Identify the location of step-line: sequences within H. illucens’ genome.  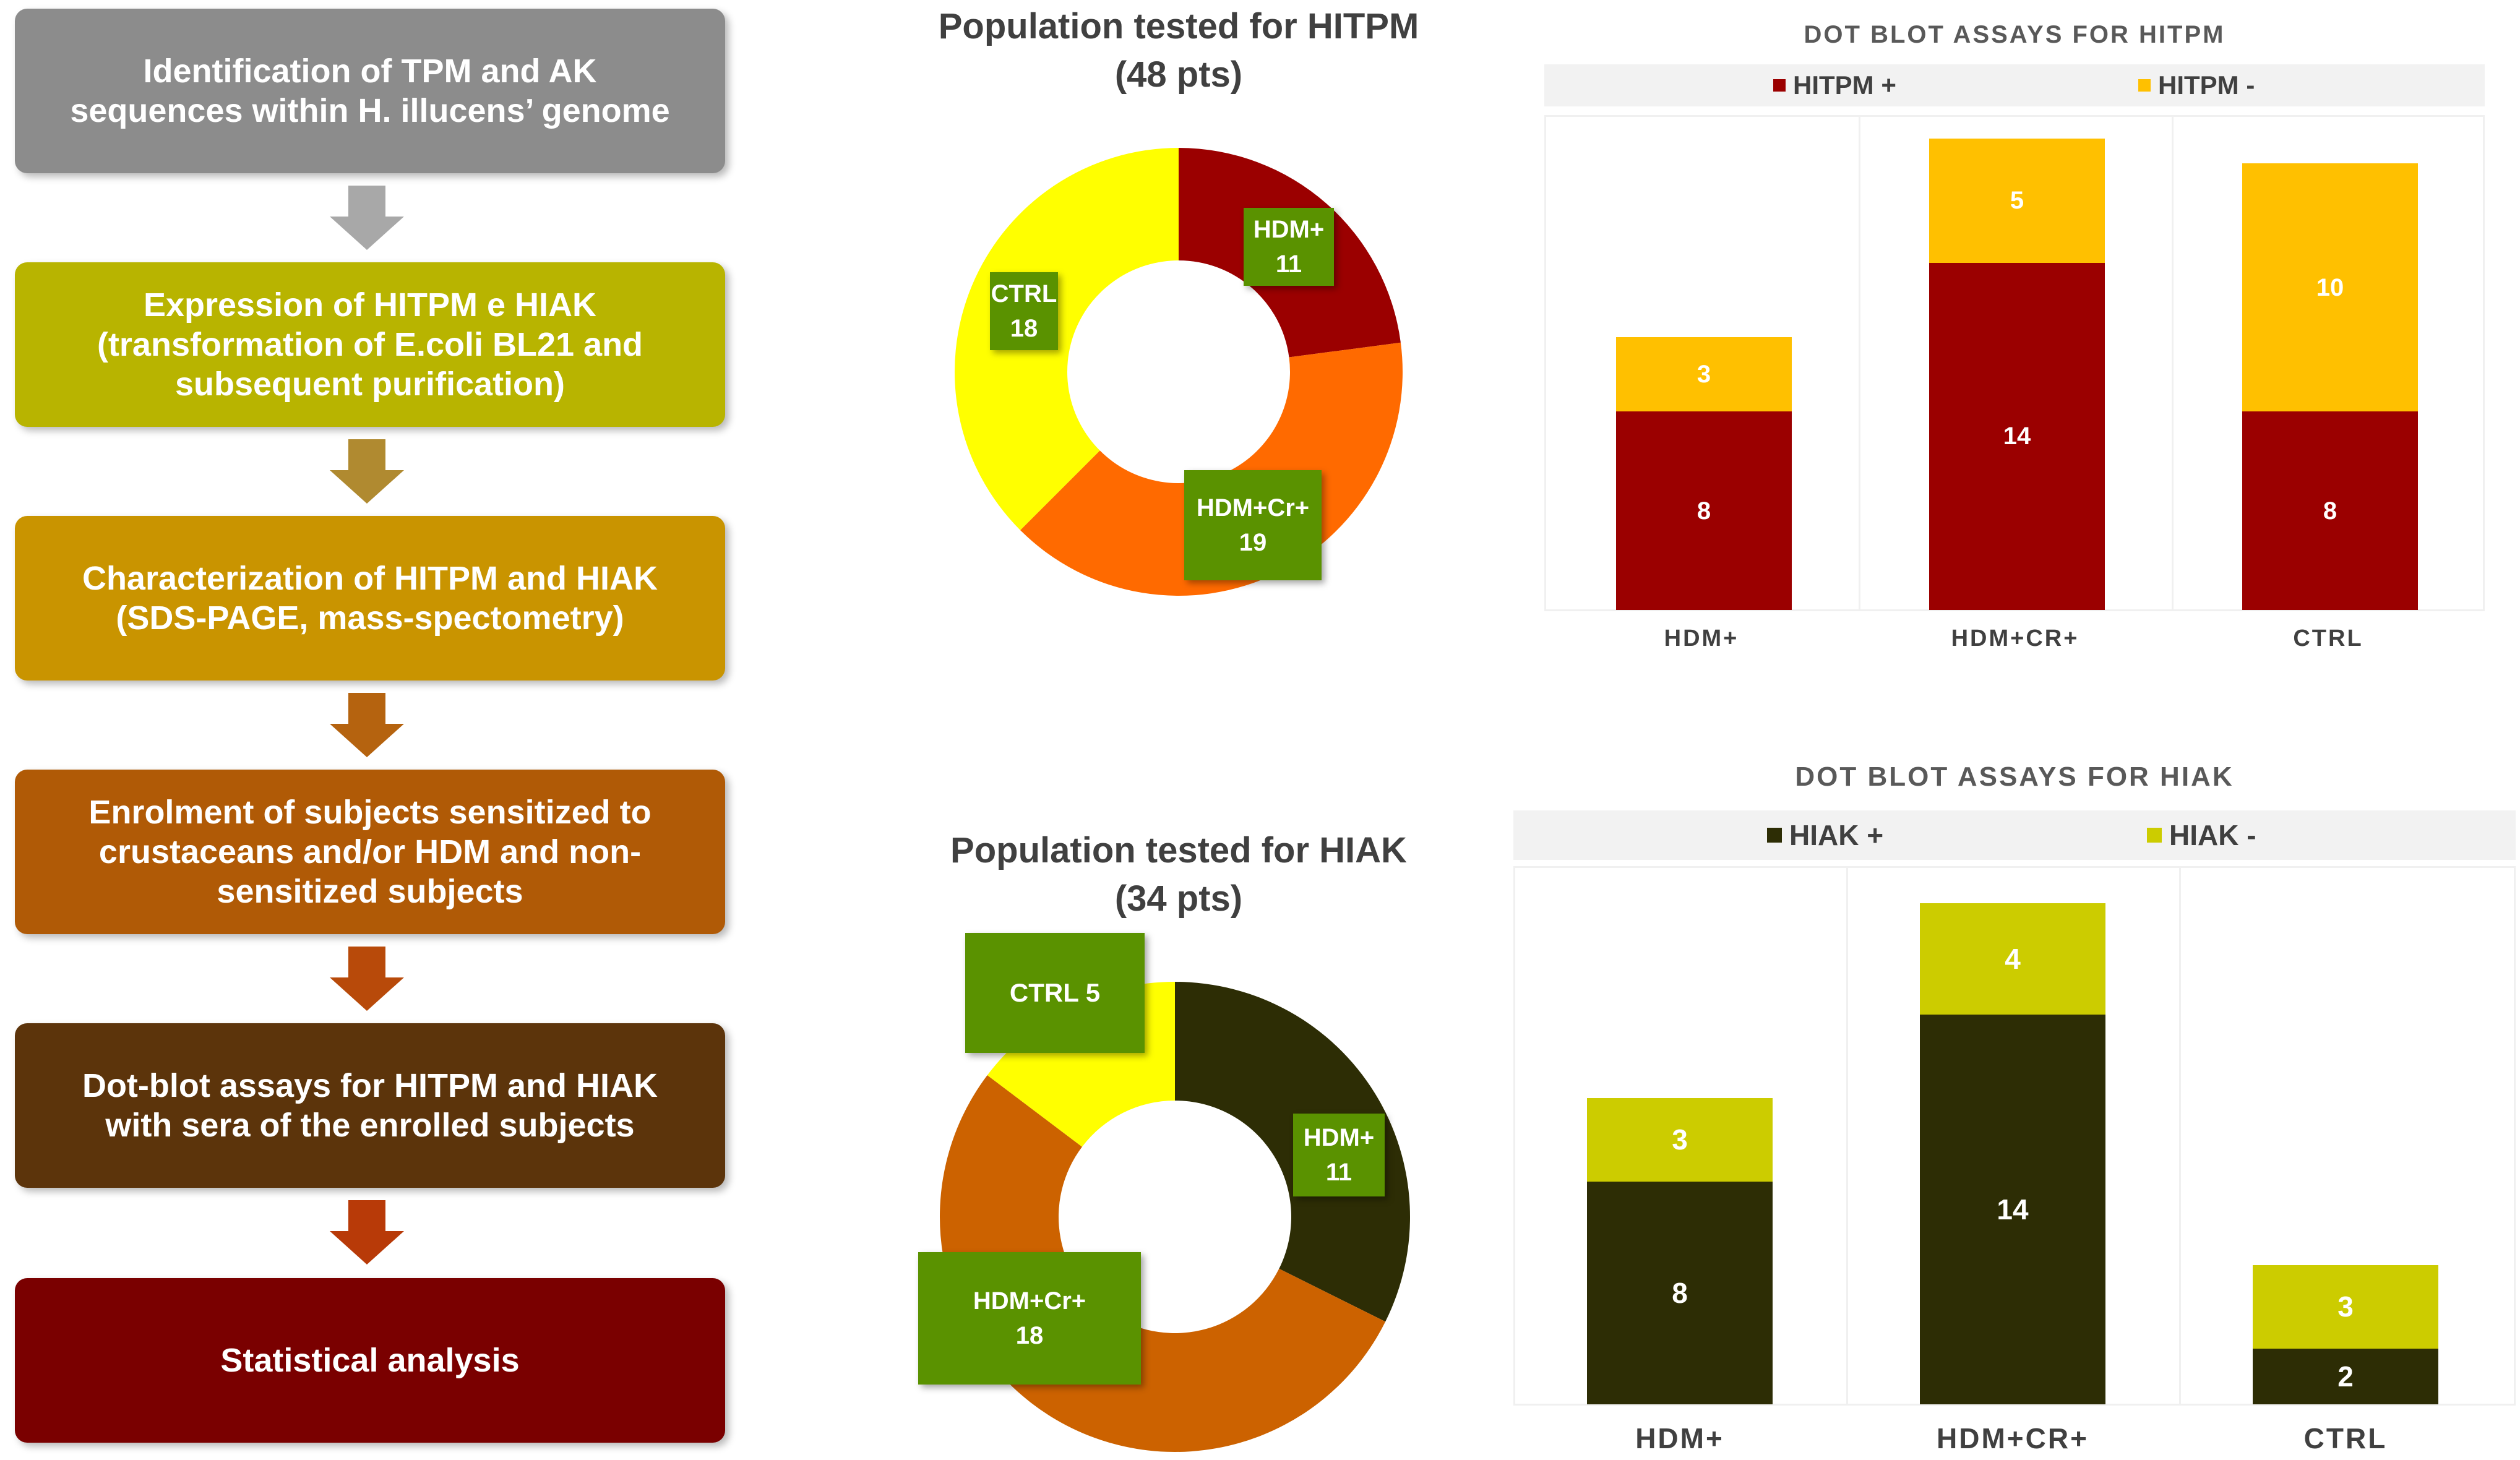
(370, 111).